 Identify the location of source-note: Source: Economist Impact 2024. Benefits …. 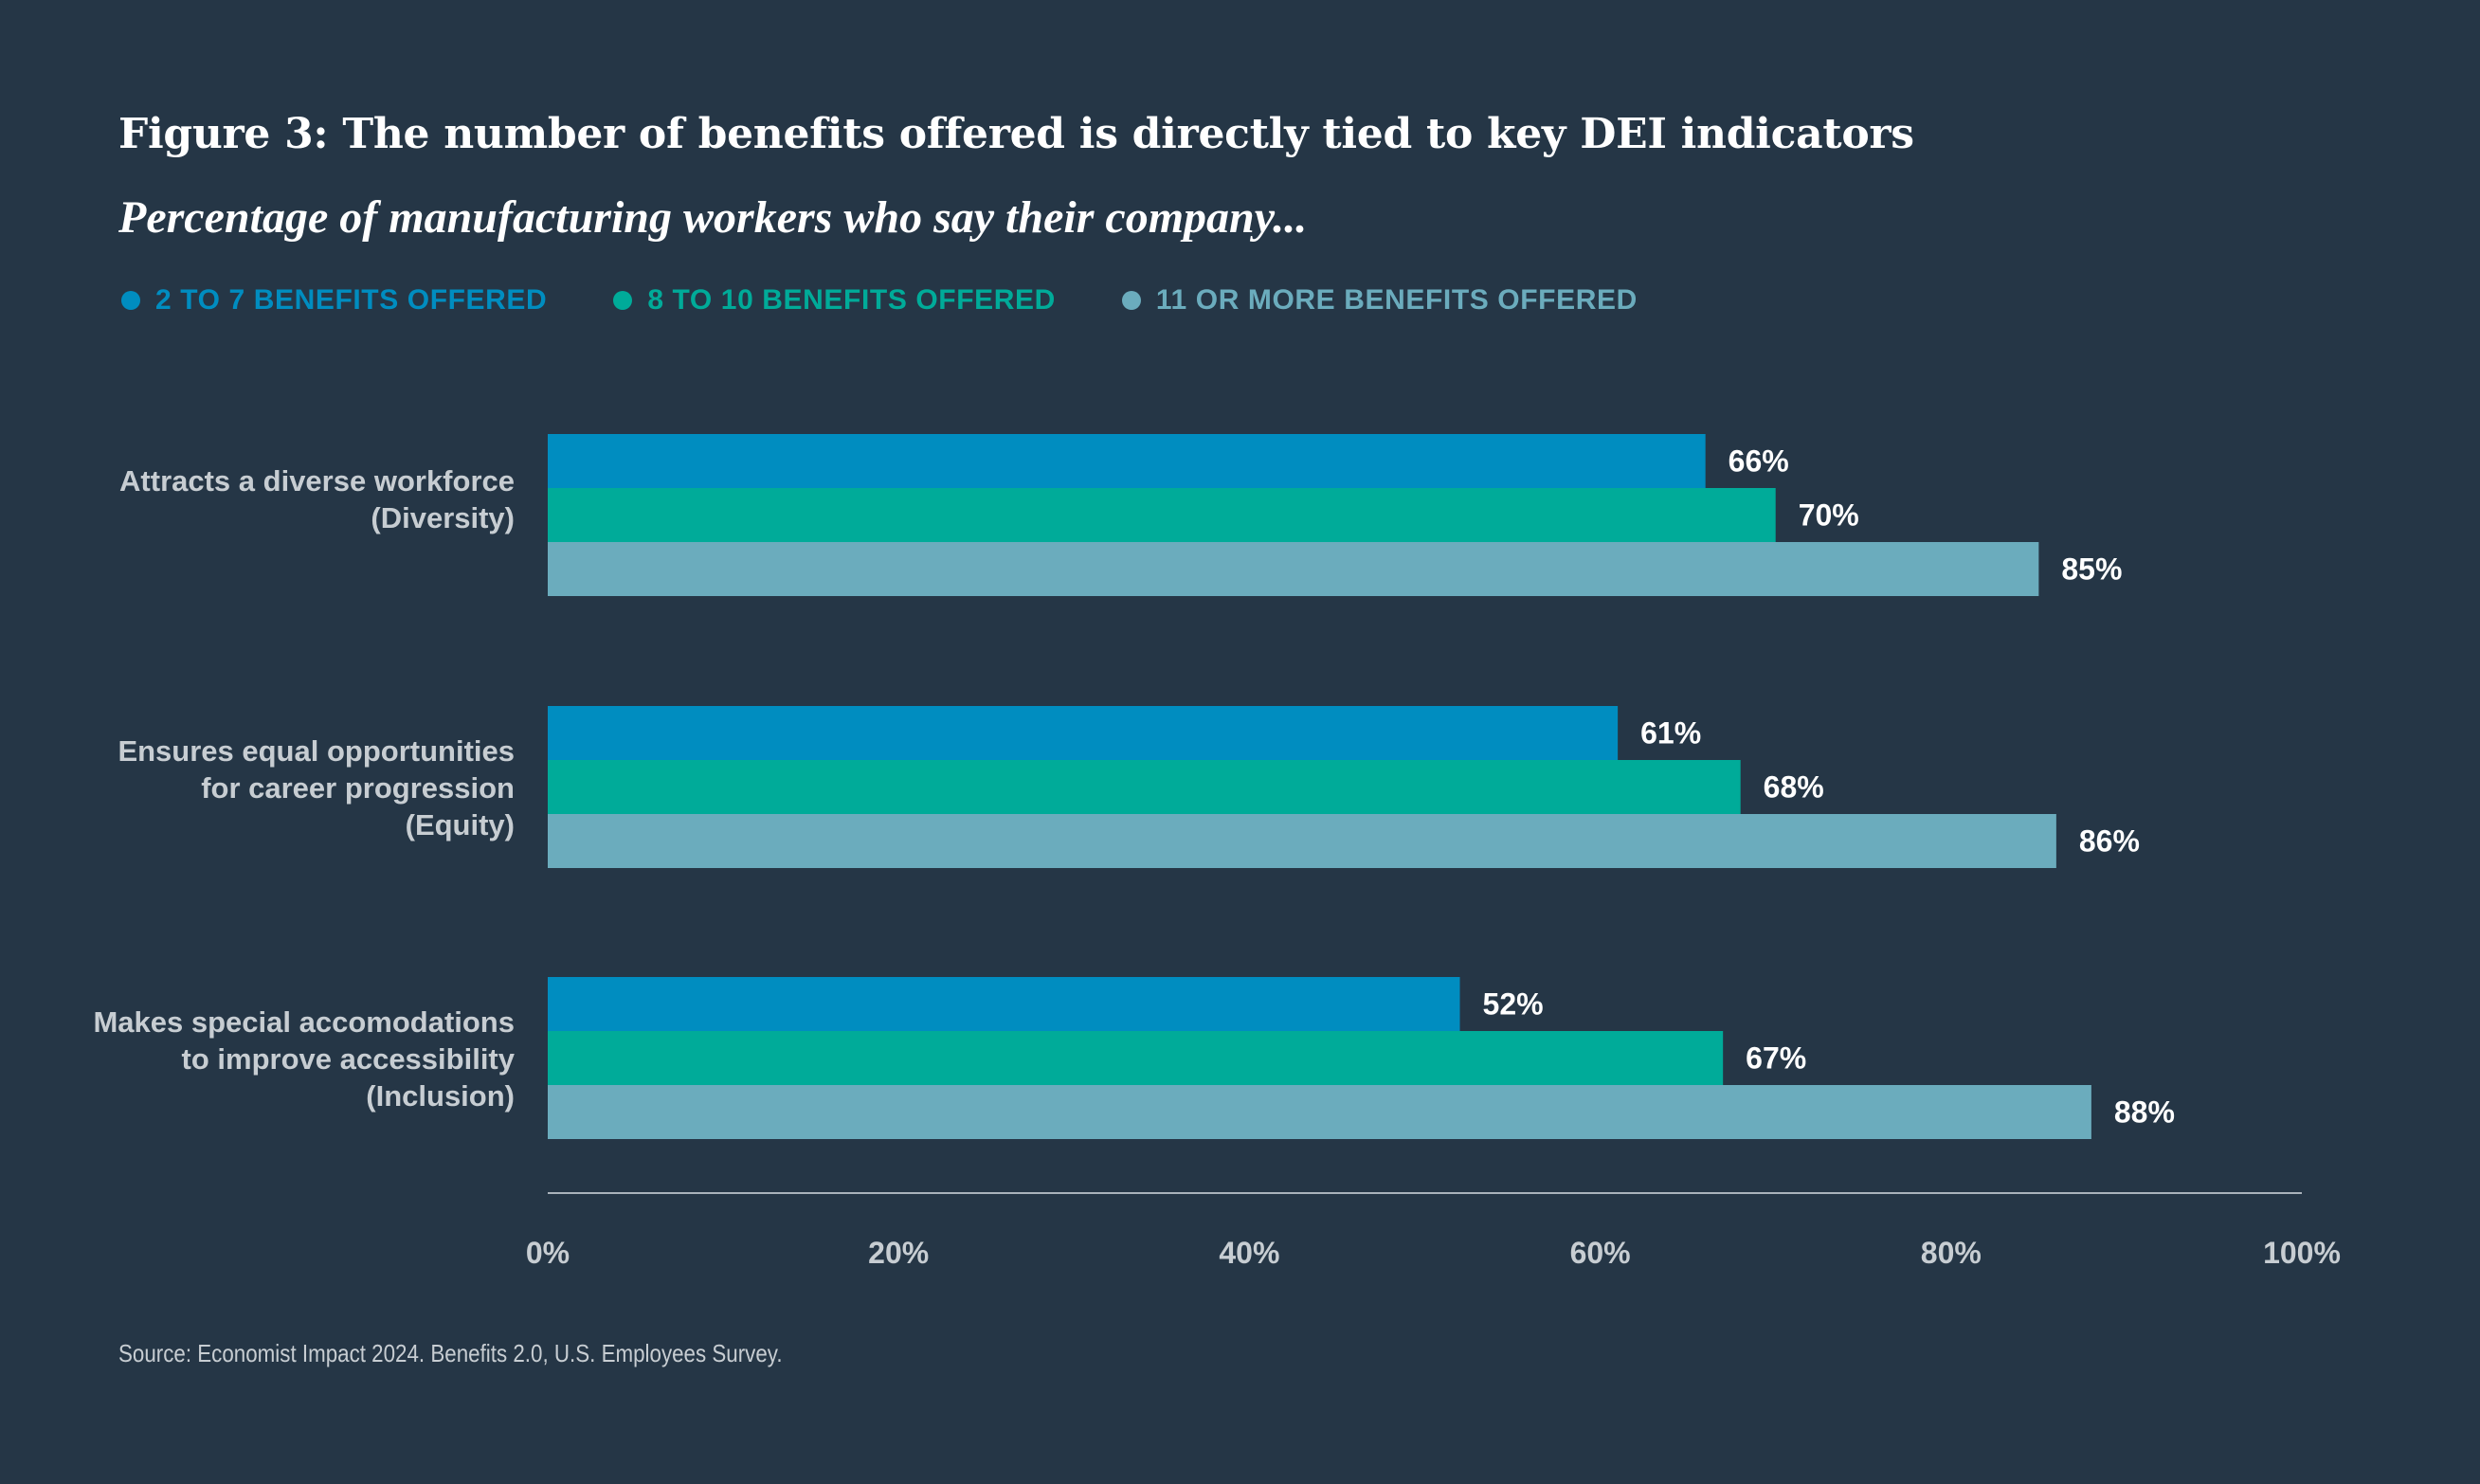
(450, 1353).